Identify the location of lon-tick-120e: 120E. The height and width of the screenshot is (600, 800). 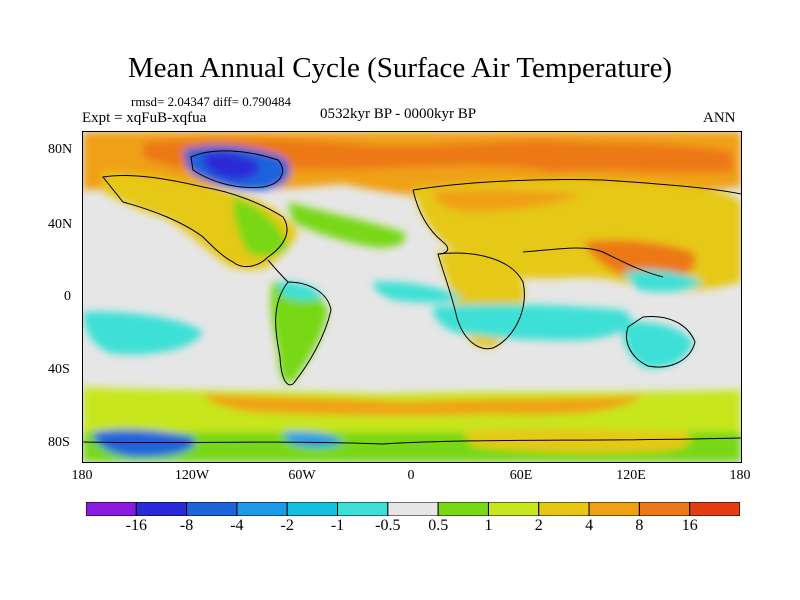
(631, 475).